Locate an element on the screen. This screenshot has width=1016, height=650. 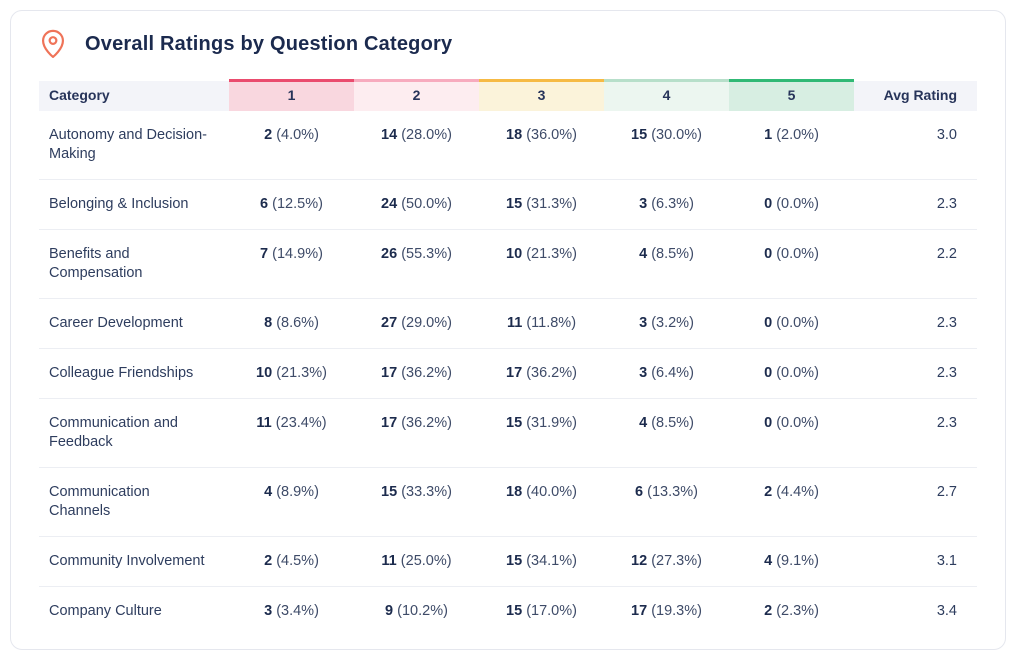
rating-4-cell: 6 (13.3%) is located at coordinates (666, 501).